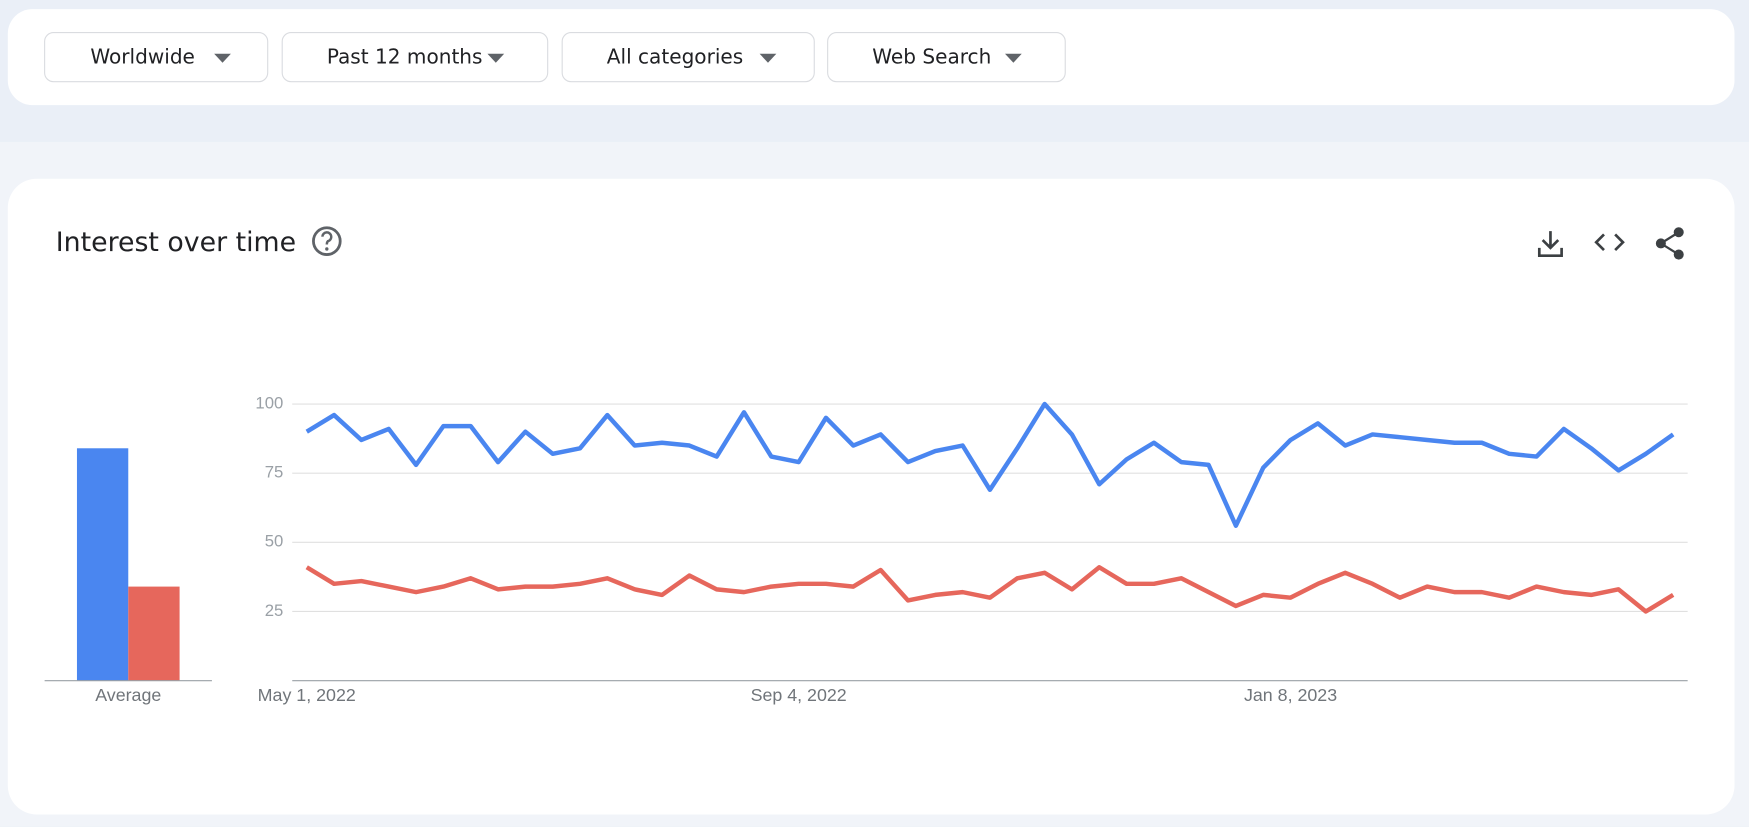 The width and height of the screenshot is (1749, 827). Describe the element at coordinates (269, 402) in the screenshot. I see `y-tick-label: 100` at that location.